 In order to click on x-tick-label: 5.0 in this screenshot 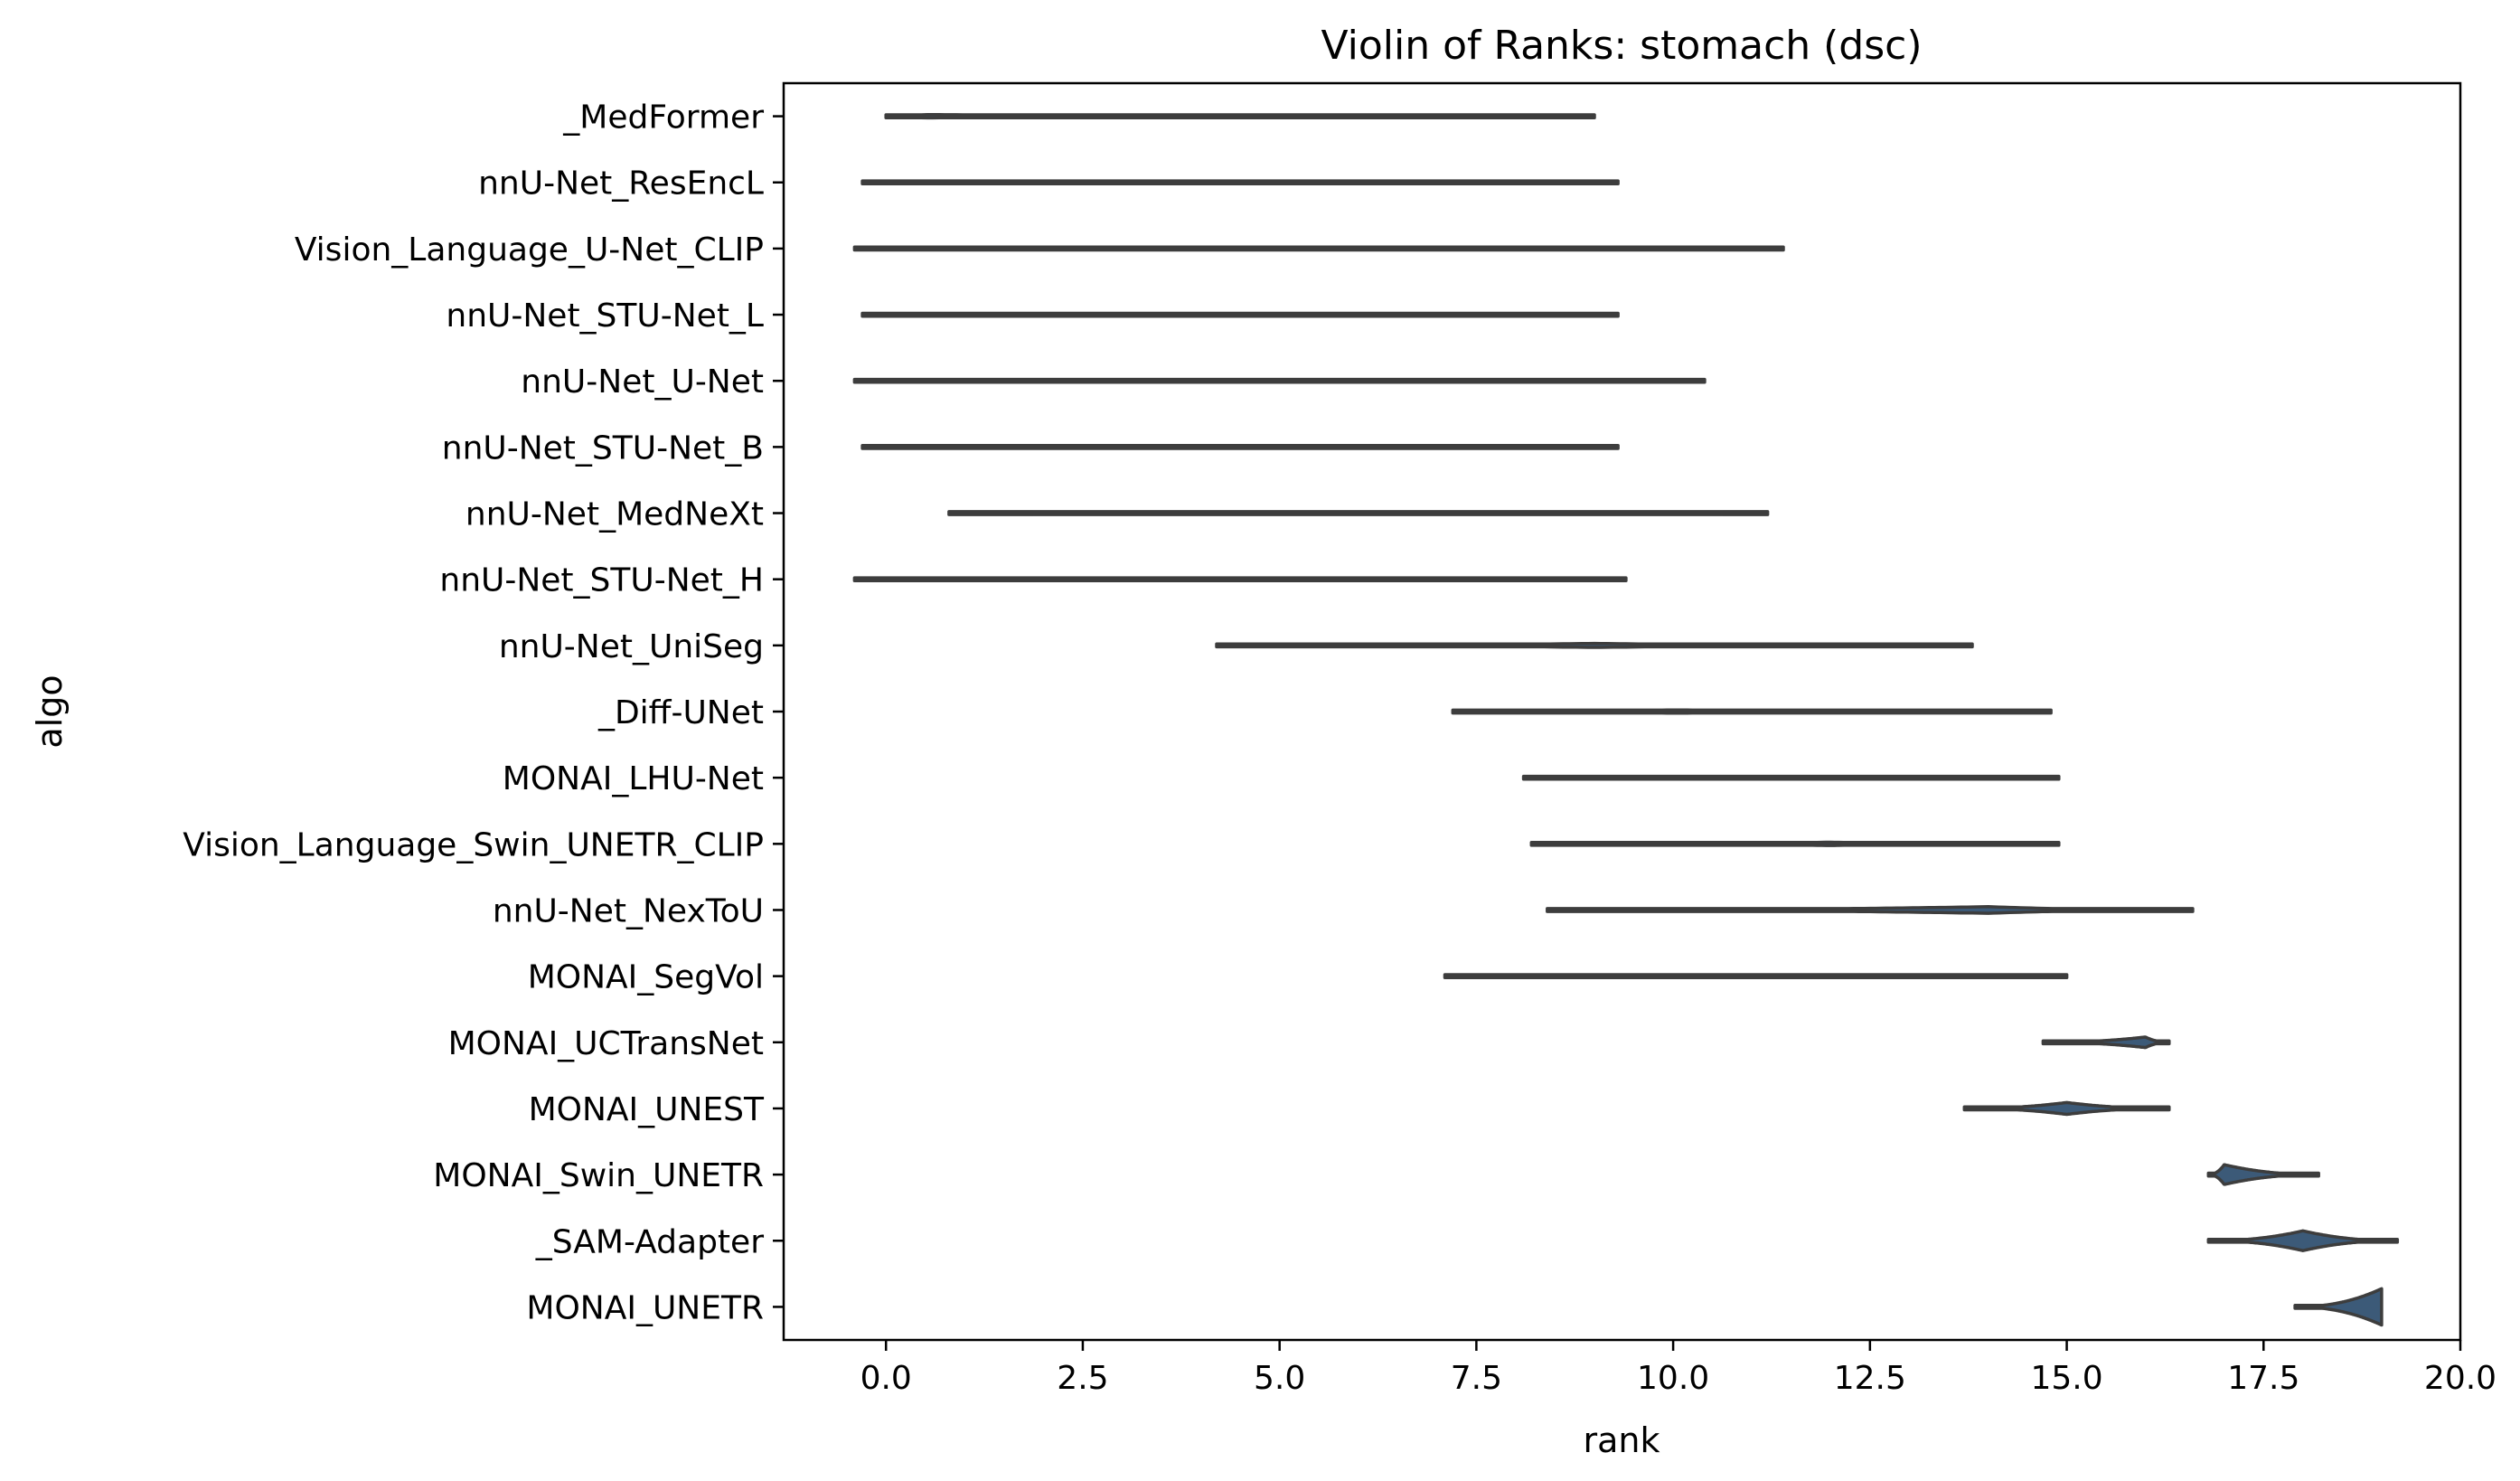, I will do `click(1280, 1378)`.